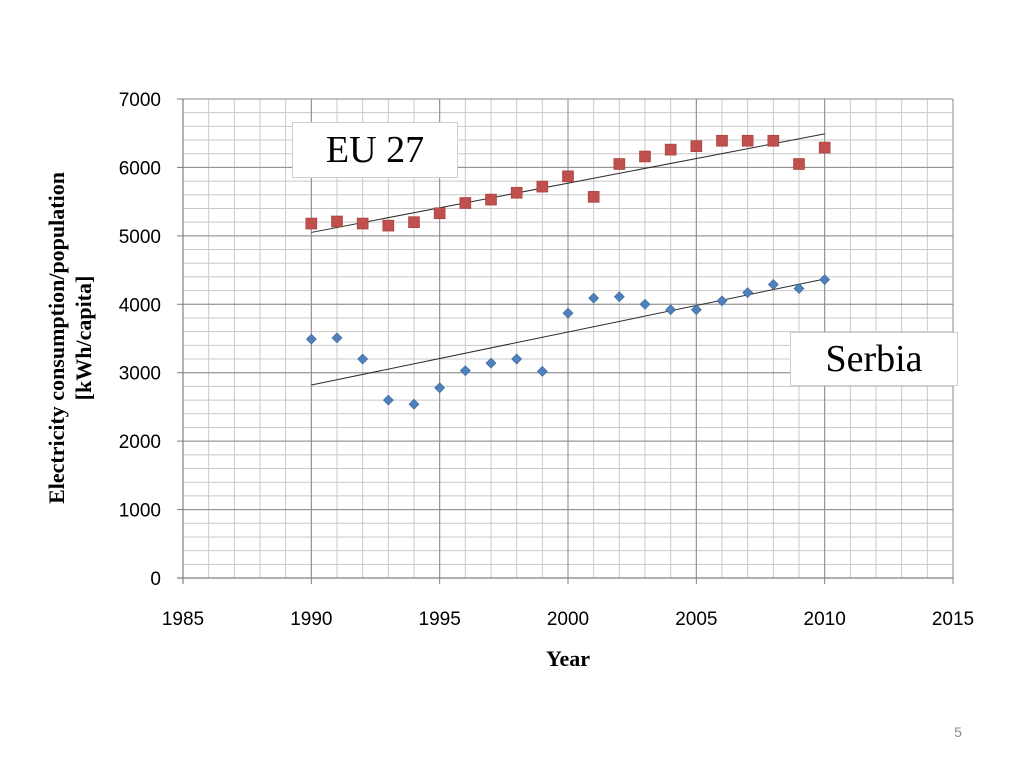 Image resolution: width=1024 pixels, height=768 pixels. Describe the element at coordinates (311, 619) in the screenshot. I see `x-tick-label: 1990` at that location.